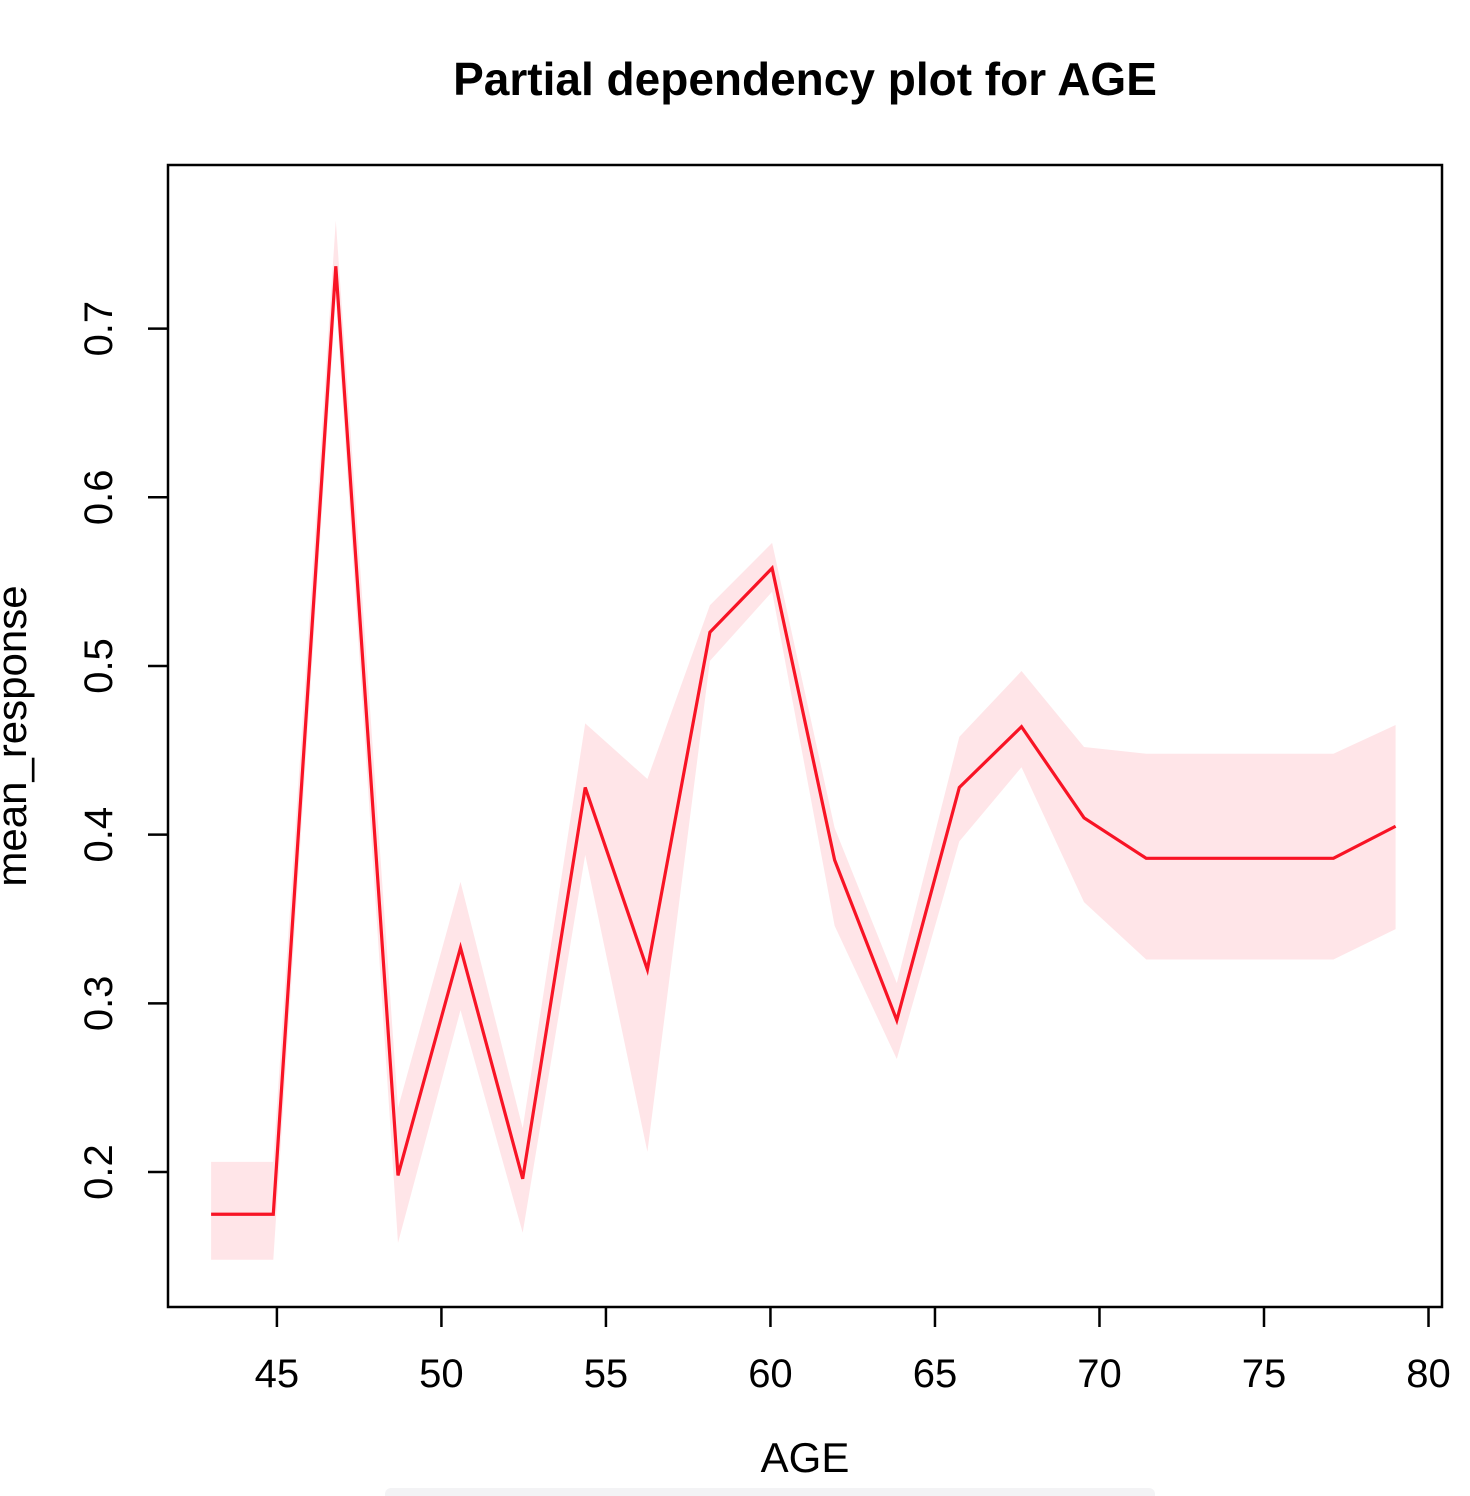  I want to click on x-tick-label: 45, so click(277, 1374).